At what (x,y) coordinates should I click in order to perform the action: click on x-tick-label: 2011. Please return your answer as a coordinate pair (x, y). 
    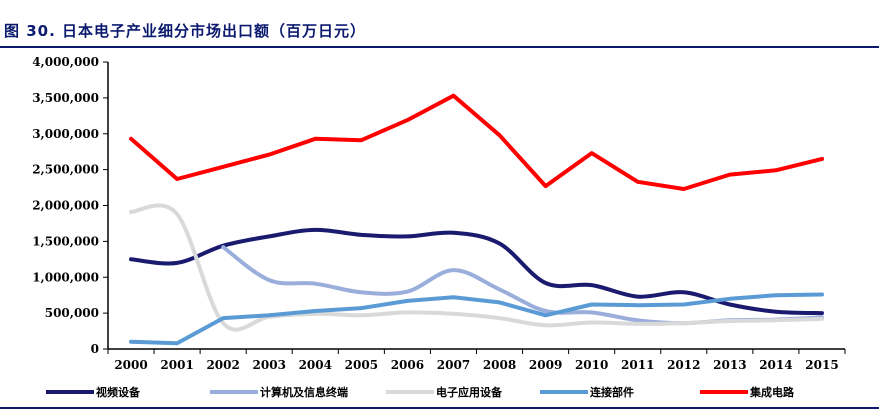
    Looking at the image, I should click on (637, 365).